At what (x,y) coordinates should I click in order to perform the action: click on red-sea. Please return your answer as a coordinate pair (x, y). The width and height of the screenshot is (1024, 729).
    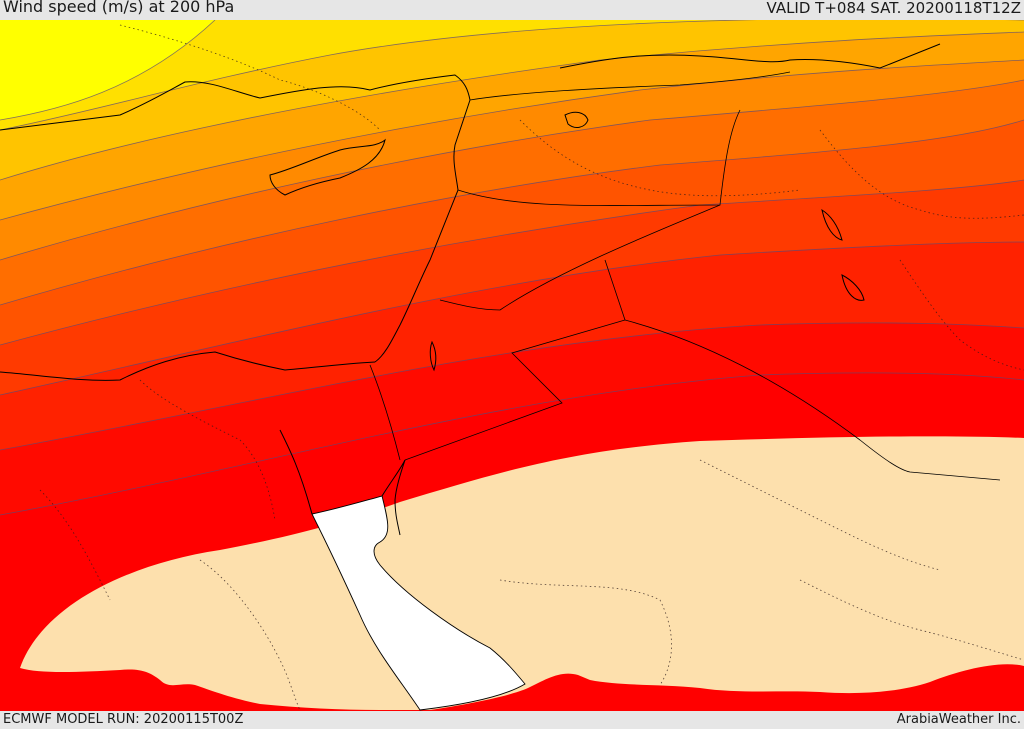
    Looking at the image, I should click on (418, 603).